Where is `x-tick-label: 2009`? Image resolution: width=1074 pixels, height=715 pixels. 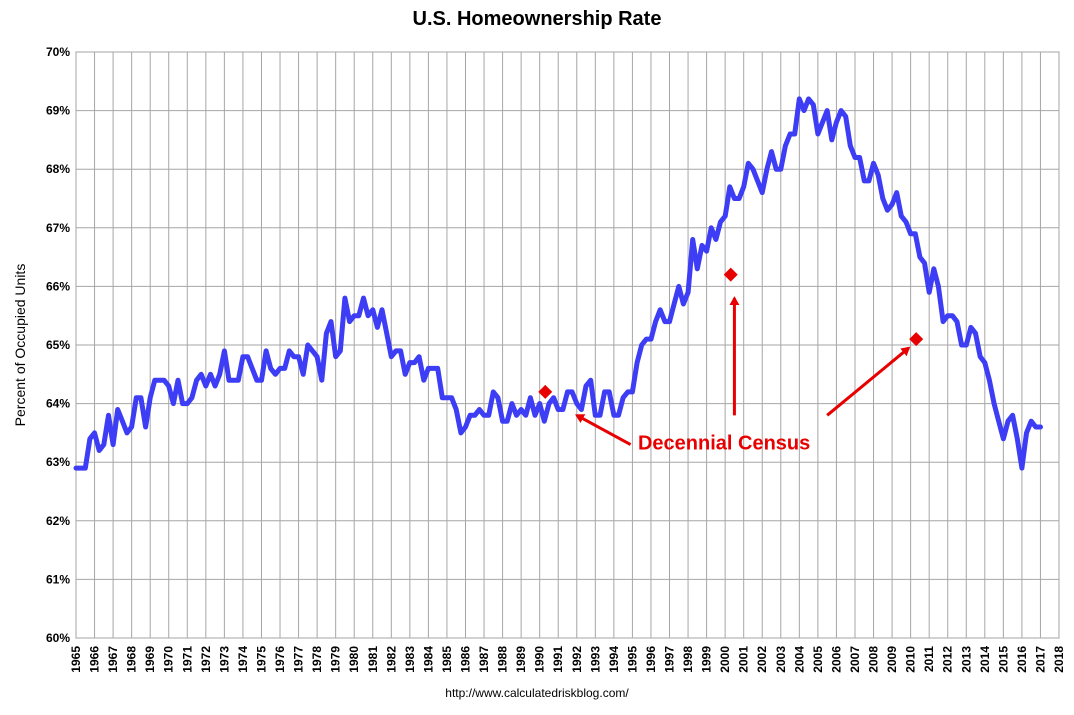
x-tick-label: 2009 is located at coordinates (892, 659).